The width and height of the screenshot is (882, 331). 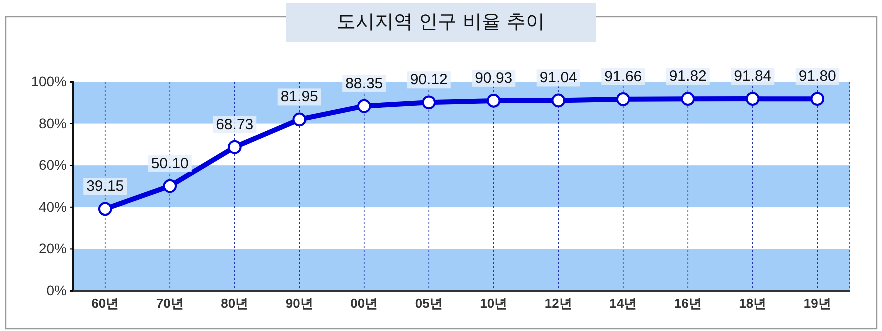 What do you see at coordinates (299, 97) in the screenshot?
I see `text: 81.95` at bounding box center [299, 97].